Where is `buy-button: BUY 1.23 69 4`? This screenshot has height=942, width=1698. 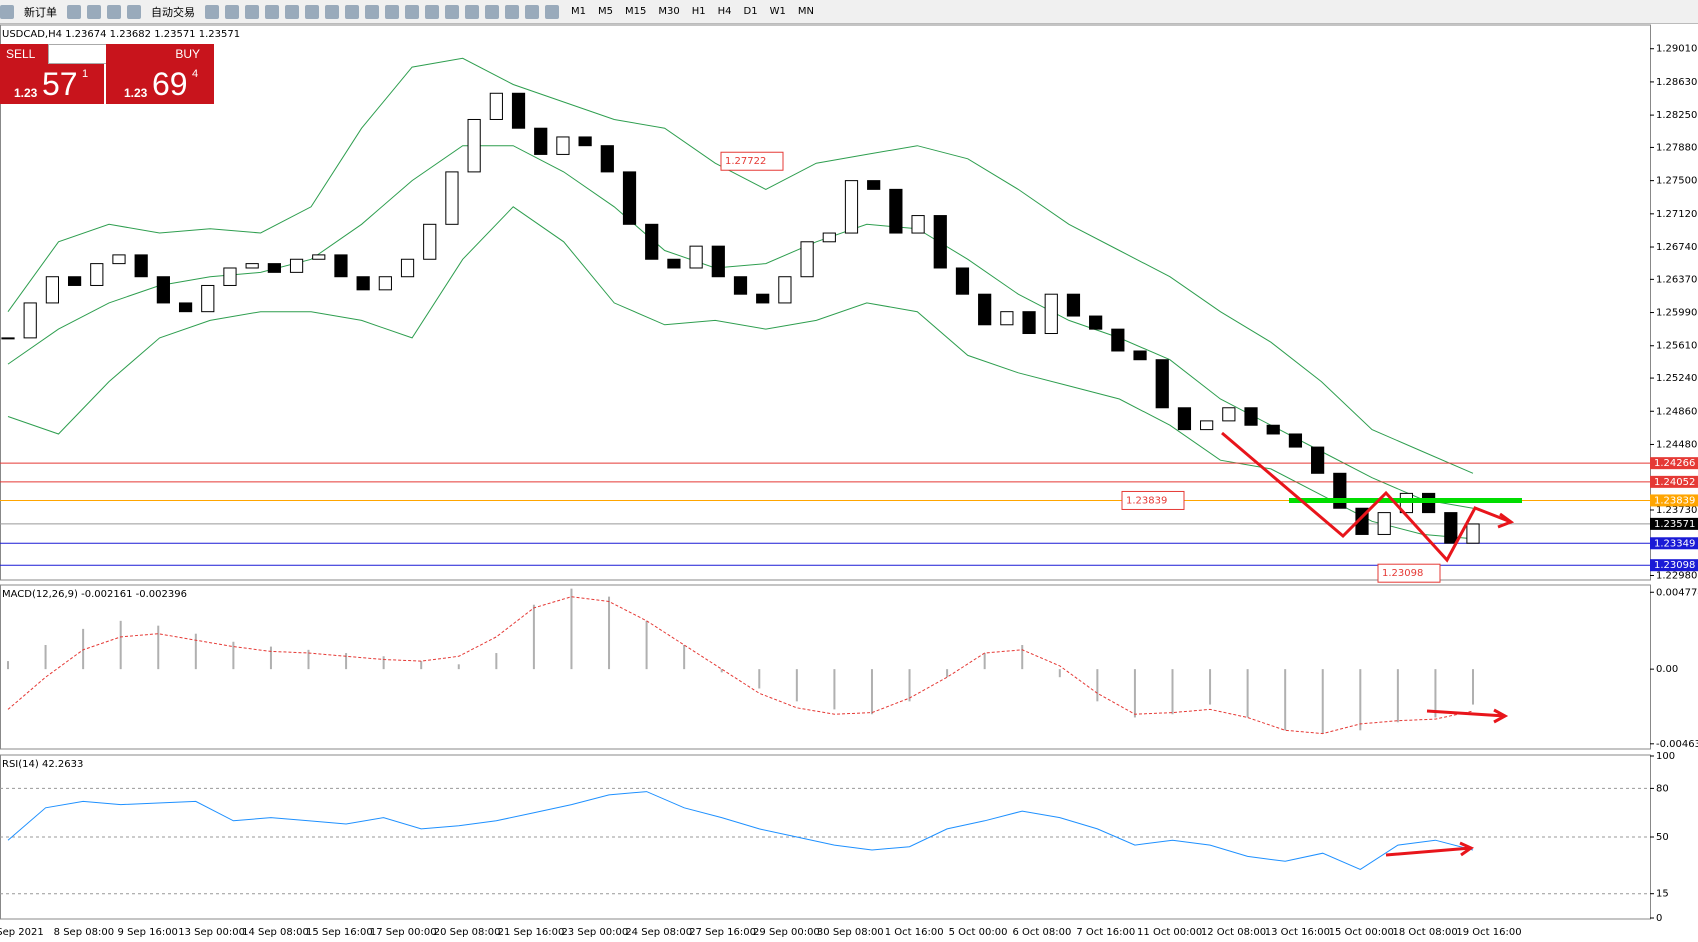
buy-button: BUY 1.23 69 4 is located at coordinates (160, 74).